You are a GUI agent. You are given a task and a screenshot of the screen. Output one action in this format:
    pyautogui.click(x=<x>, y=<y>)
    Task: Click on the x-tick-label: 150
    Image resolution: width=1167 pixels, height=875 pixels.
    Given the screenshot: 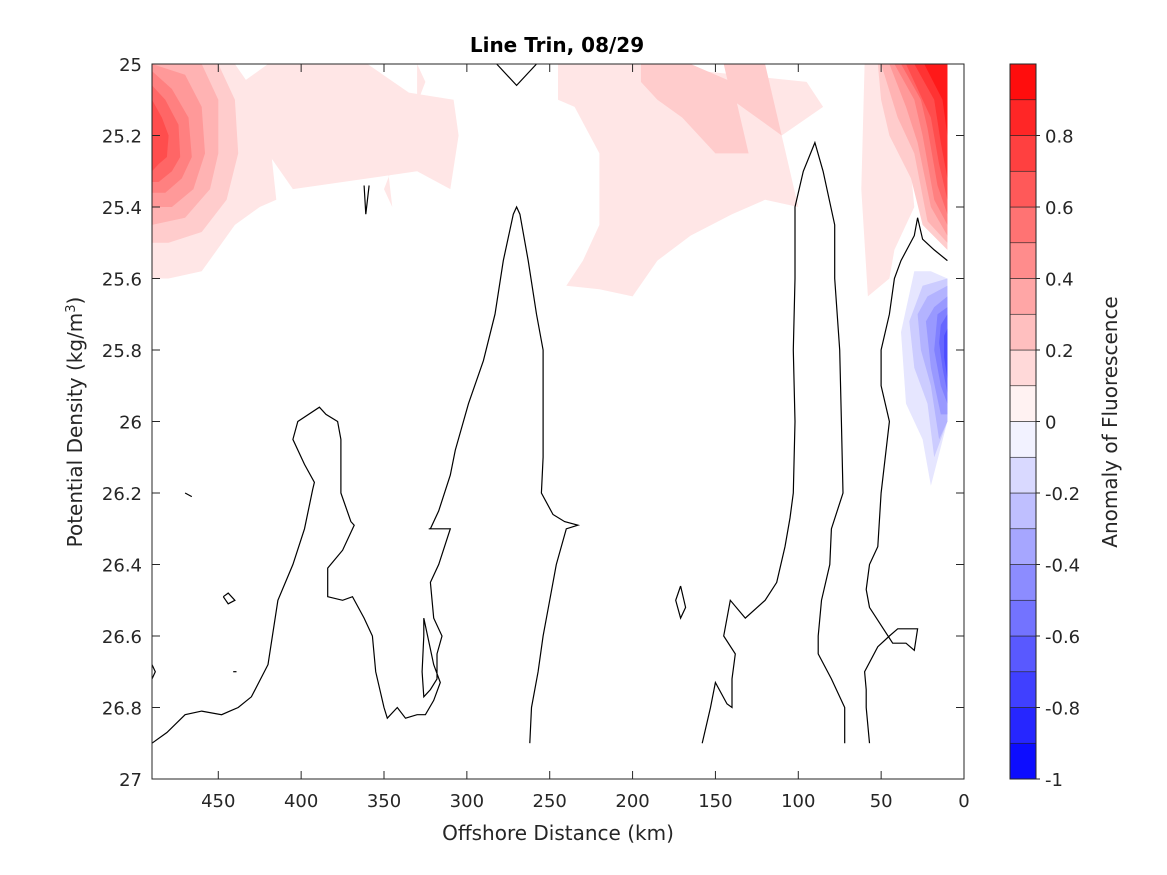 What is the action you would take?
    pyautogui.click(x=715, y=801)
    